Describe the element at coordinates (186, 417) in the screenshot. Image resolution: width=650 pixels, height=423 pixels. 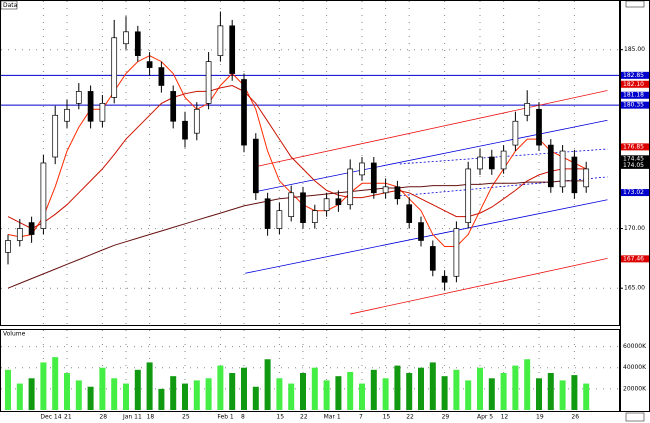
I see `x-tick-label: 25` at that location.